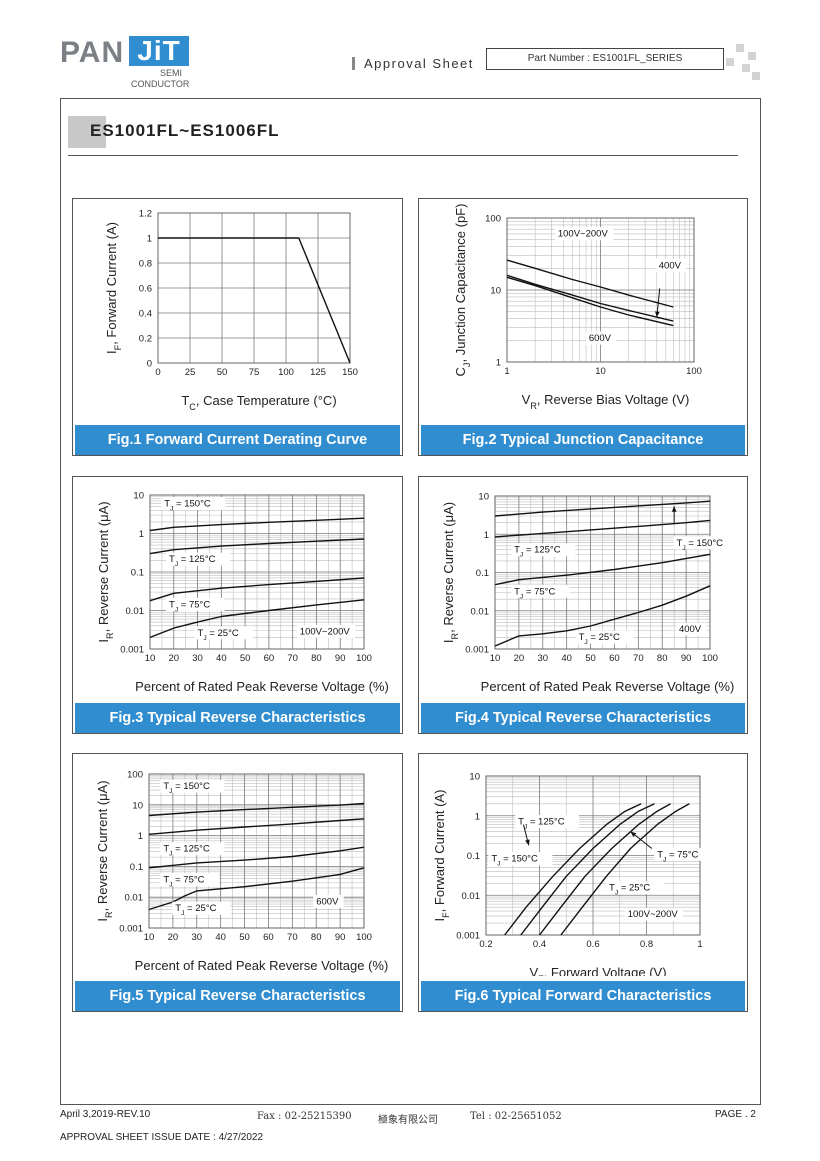  I want to click on figure-caption: Fig.6 Typical Forward Characteristics, so click(583, 996).